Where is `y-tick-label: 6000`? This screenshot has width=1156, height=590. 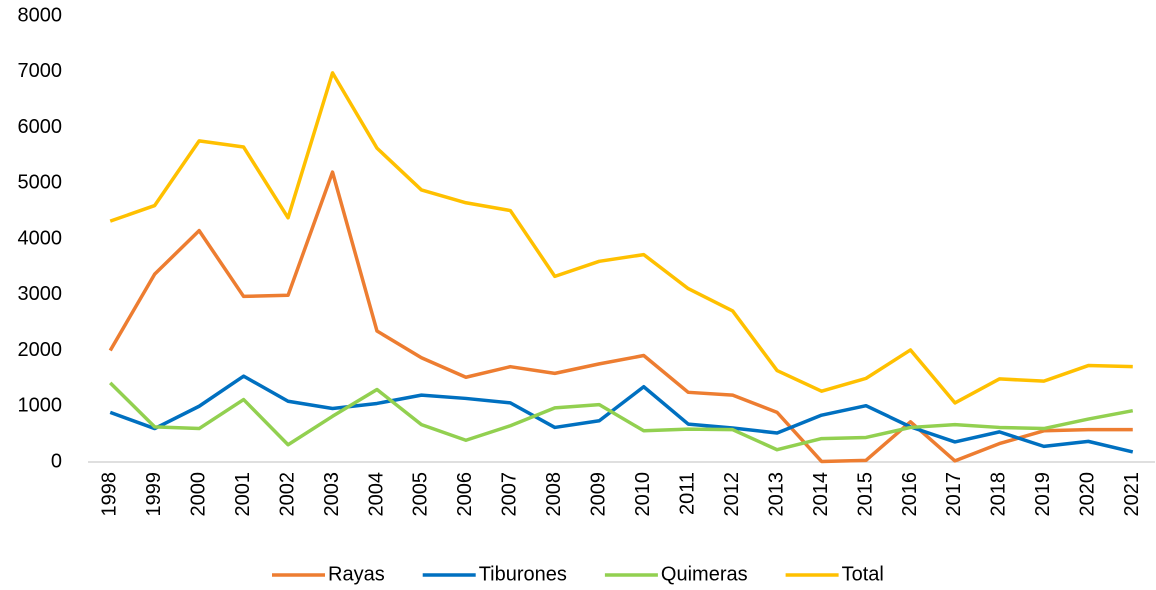 y-tick-label: 6000 is located at coordinates (40, 127).